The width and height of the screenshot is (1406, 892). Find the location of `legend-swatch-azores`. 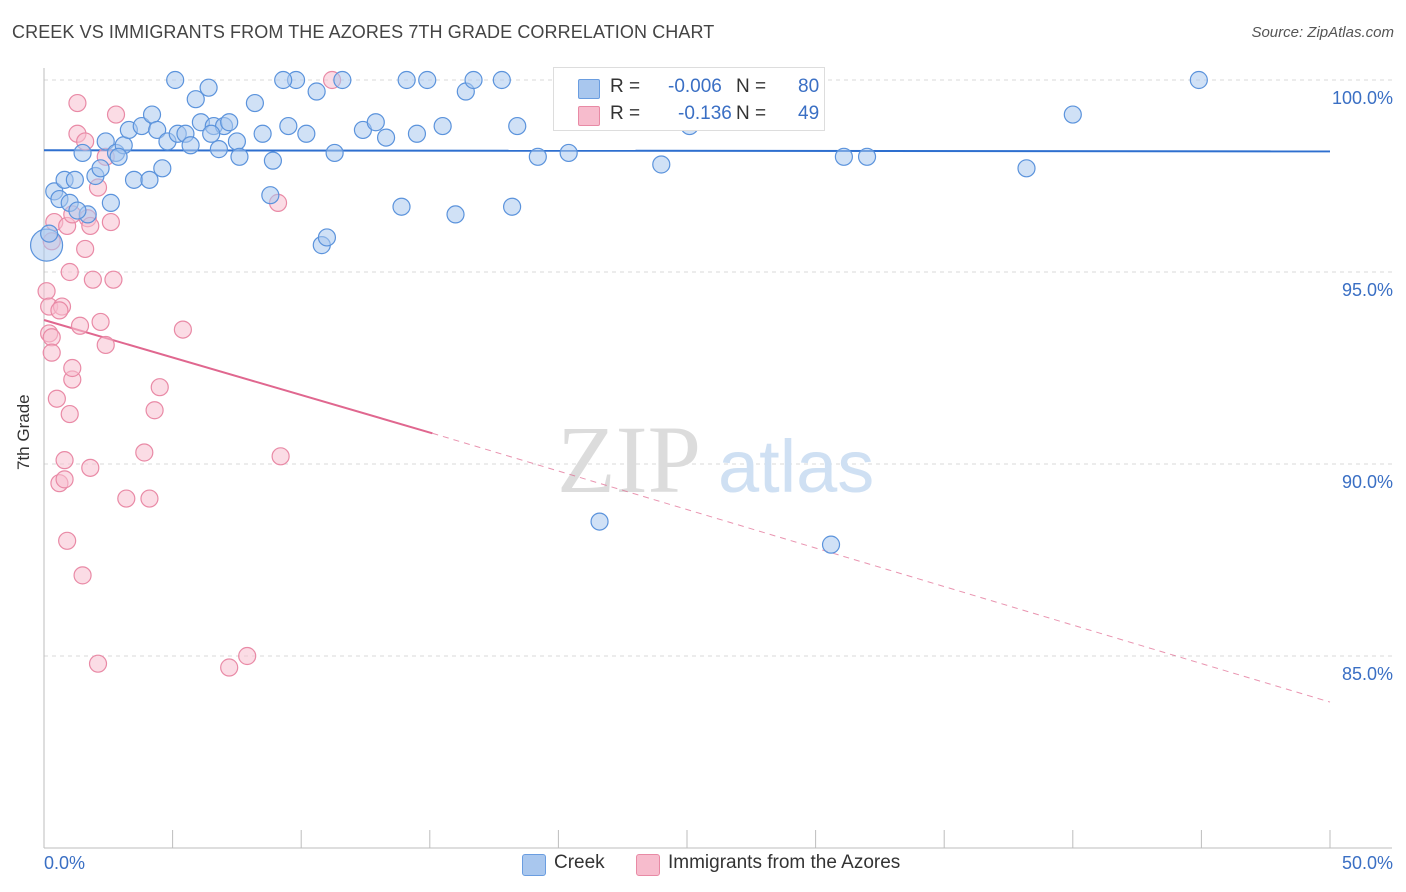

legend-swatch-azores is located at coordinates (648, 865).